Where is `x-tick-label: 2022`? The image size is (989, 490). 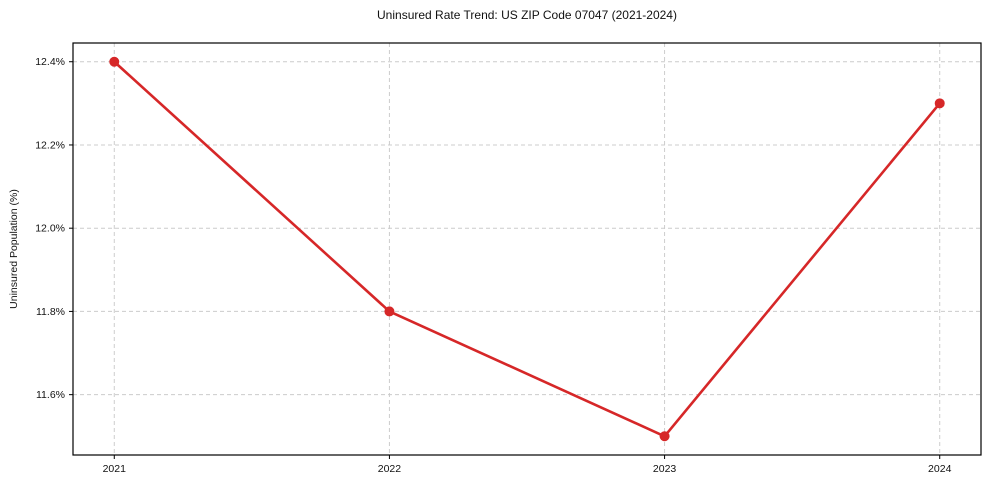 x-tick-label: 2022 is located at coordinates (390, 469).